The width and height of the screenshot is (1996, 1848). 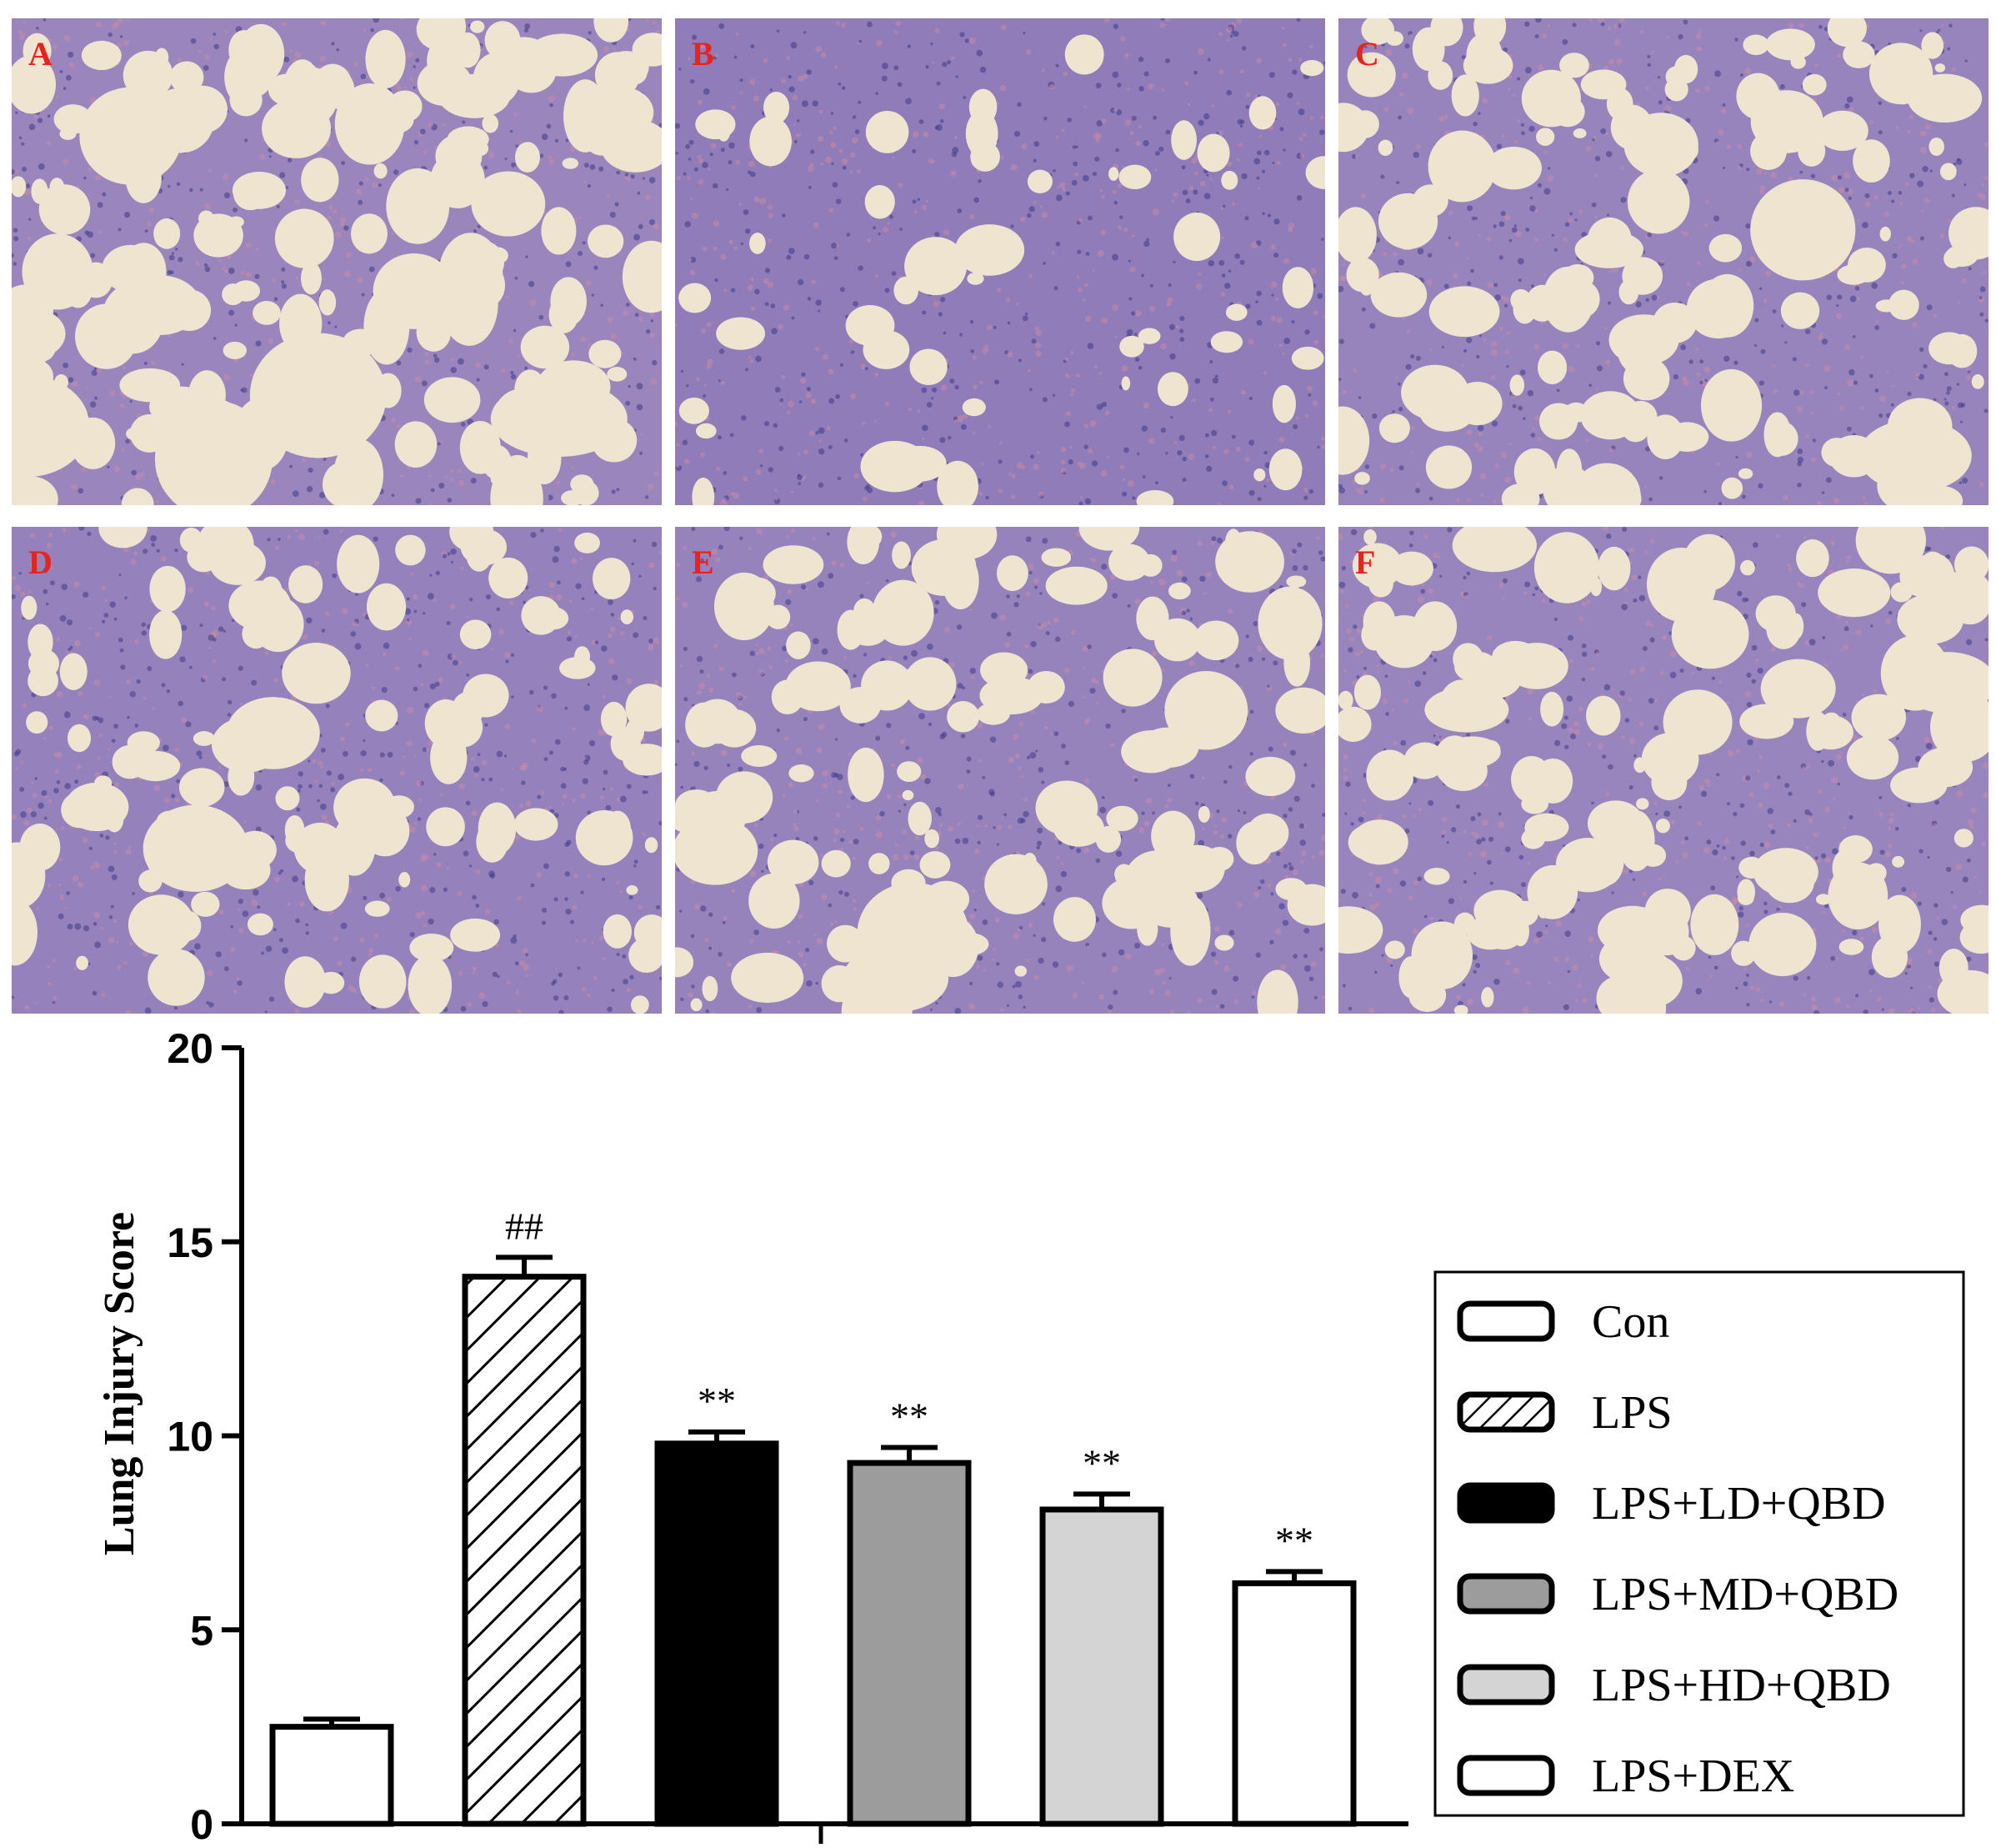 I want to click on micrograph-panel-c: C, so click(x=1663, y=261).